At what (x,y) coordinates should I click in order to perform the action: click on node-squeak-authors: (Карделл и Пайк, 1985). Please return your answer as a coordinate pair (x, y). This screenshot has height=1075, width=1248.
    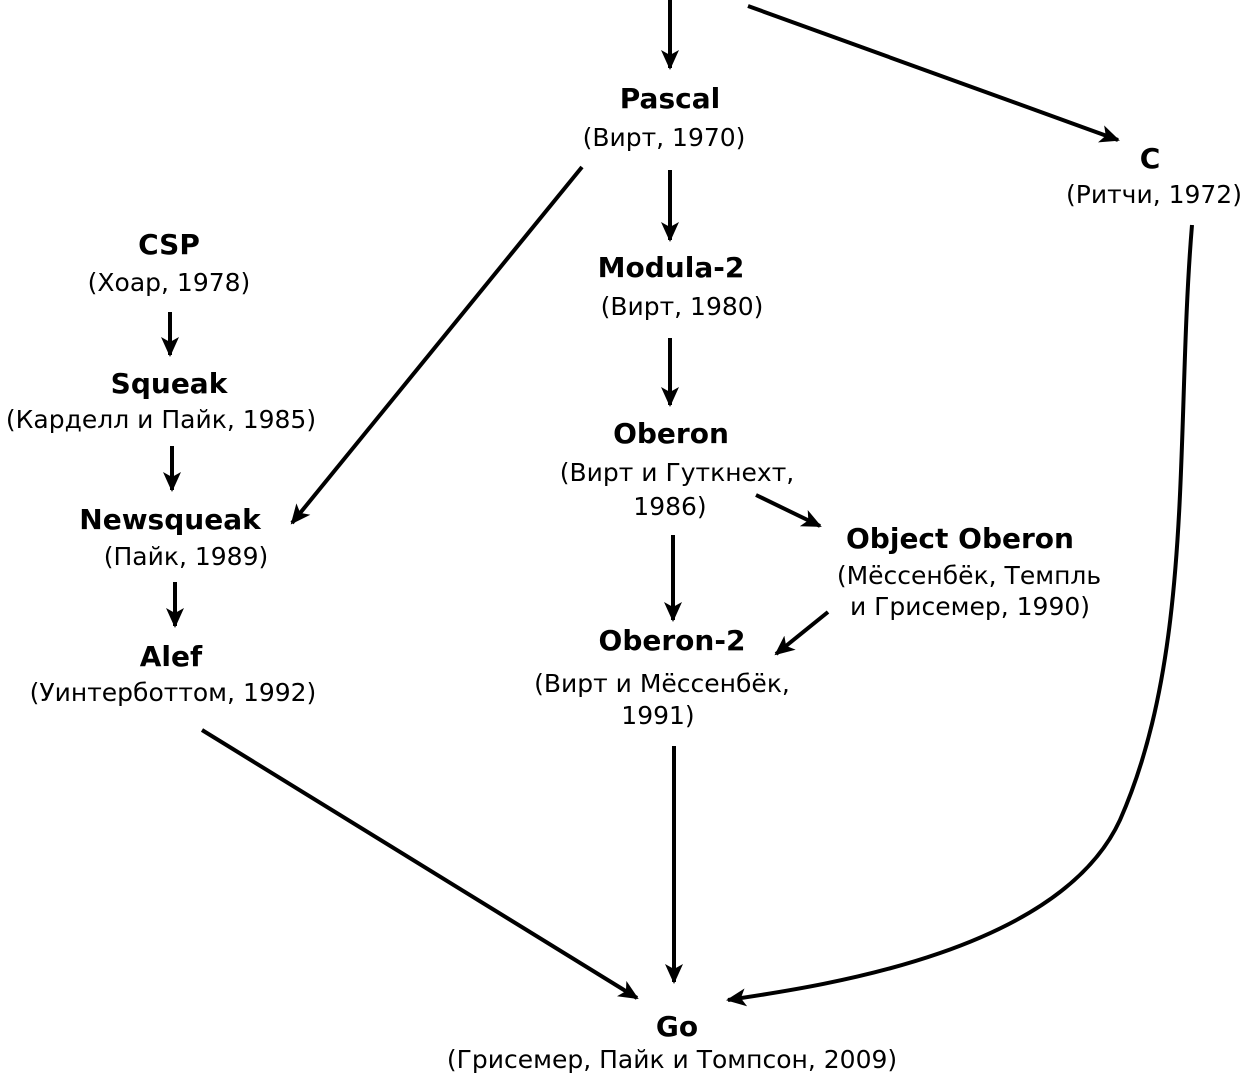
    Looking at the image, I should click on (161, 419).